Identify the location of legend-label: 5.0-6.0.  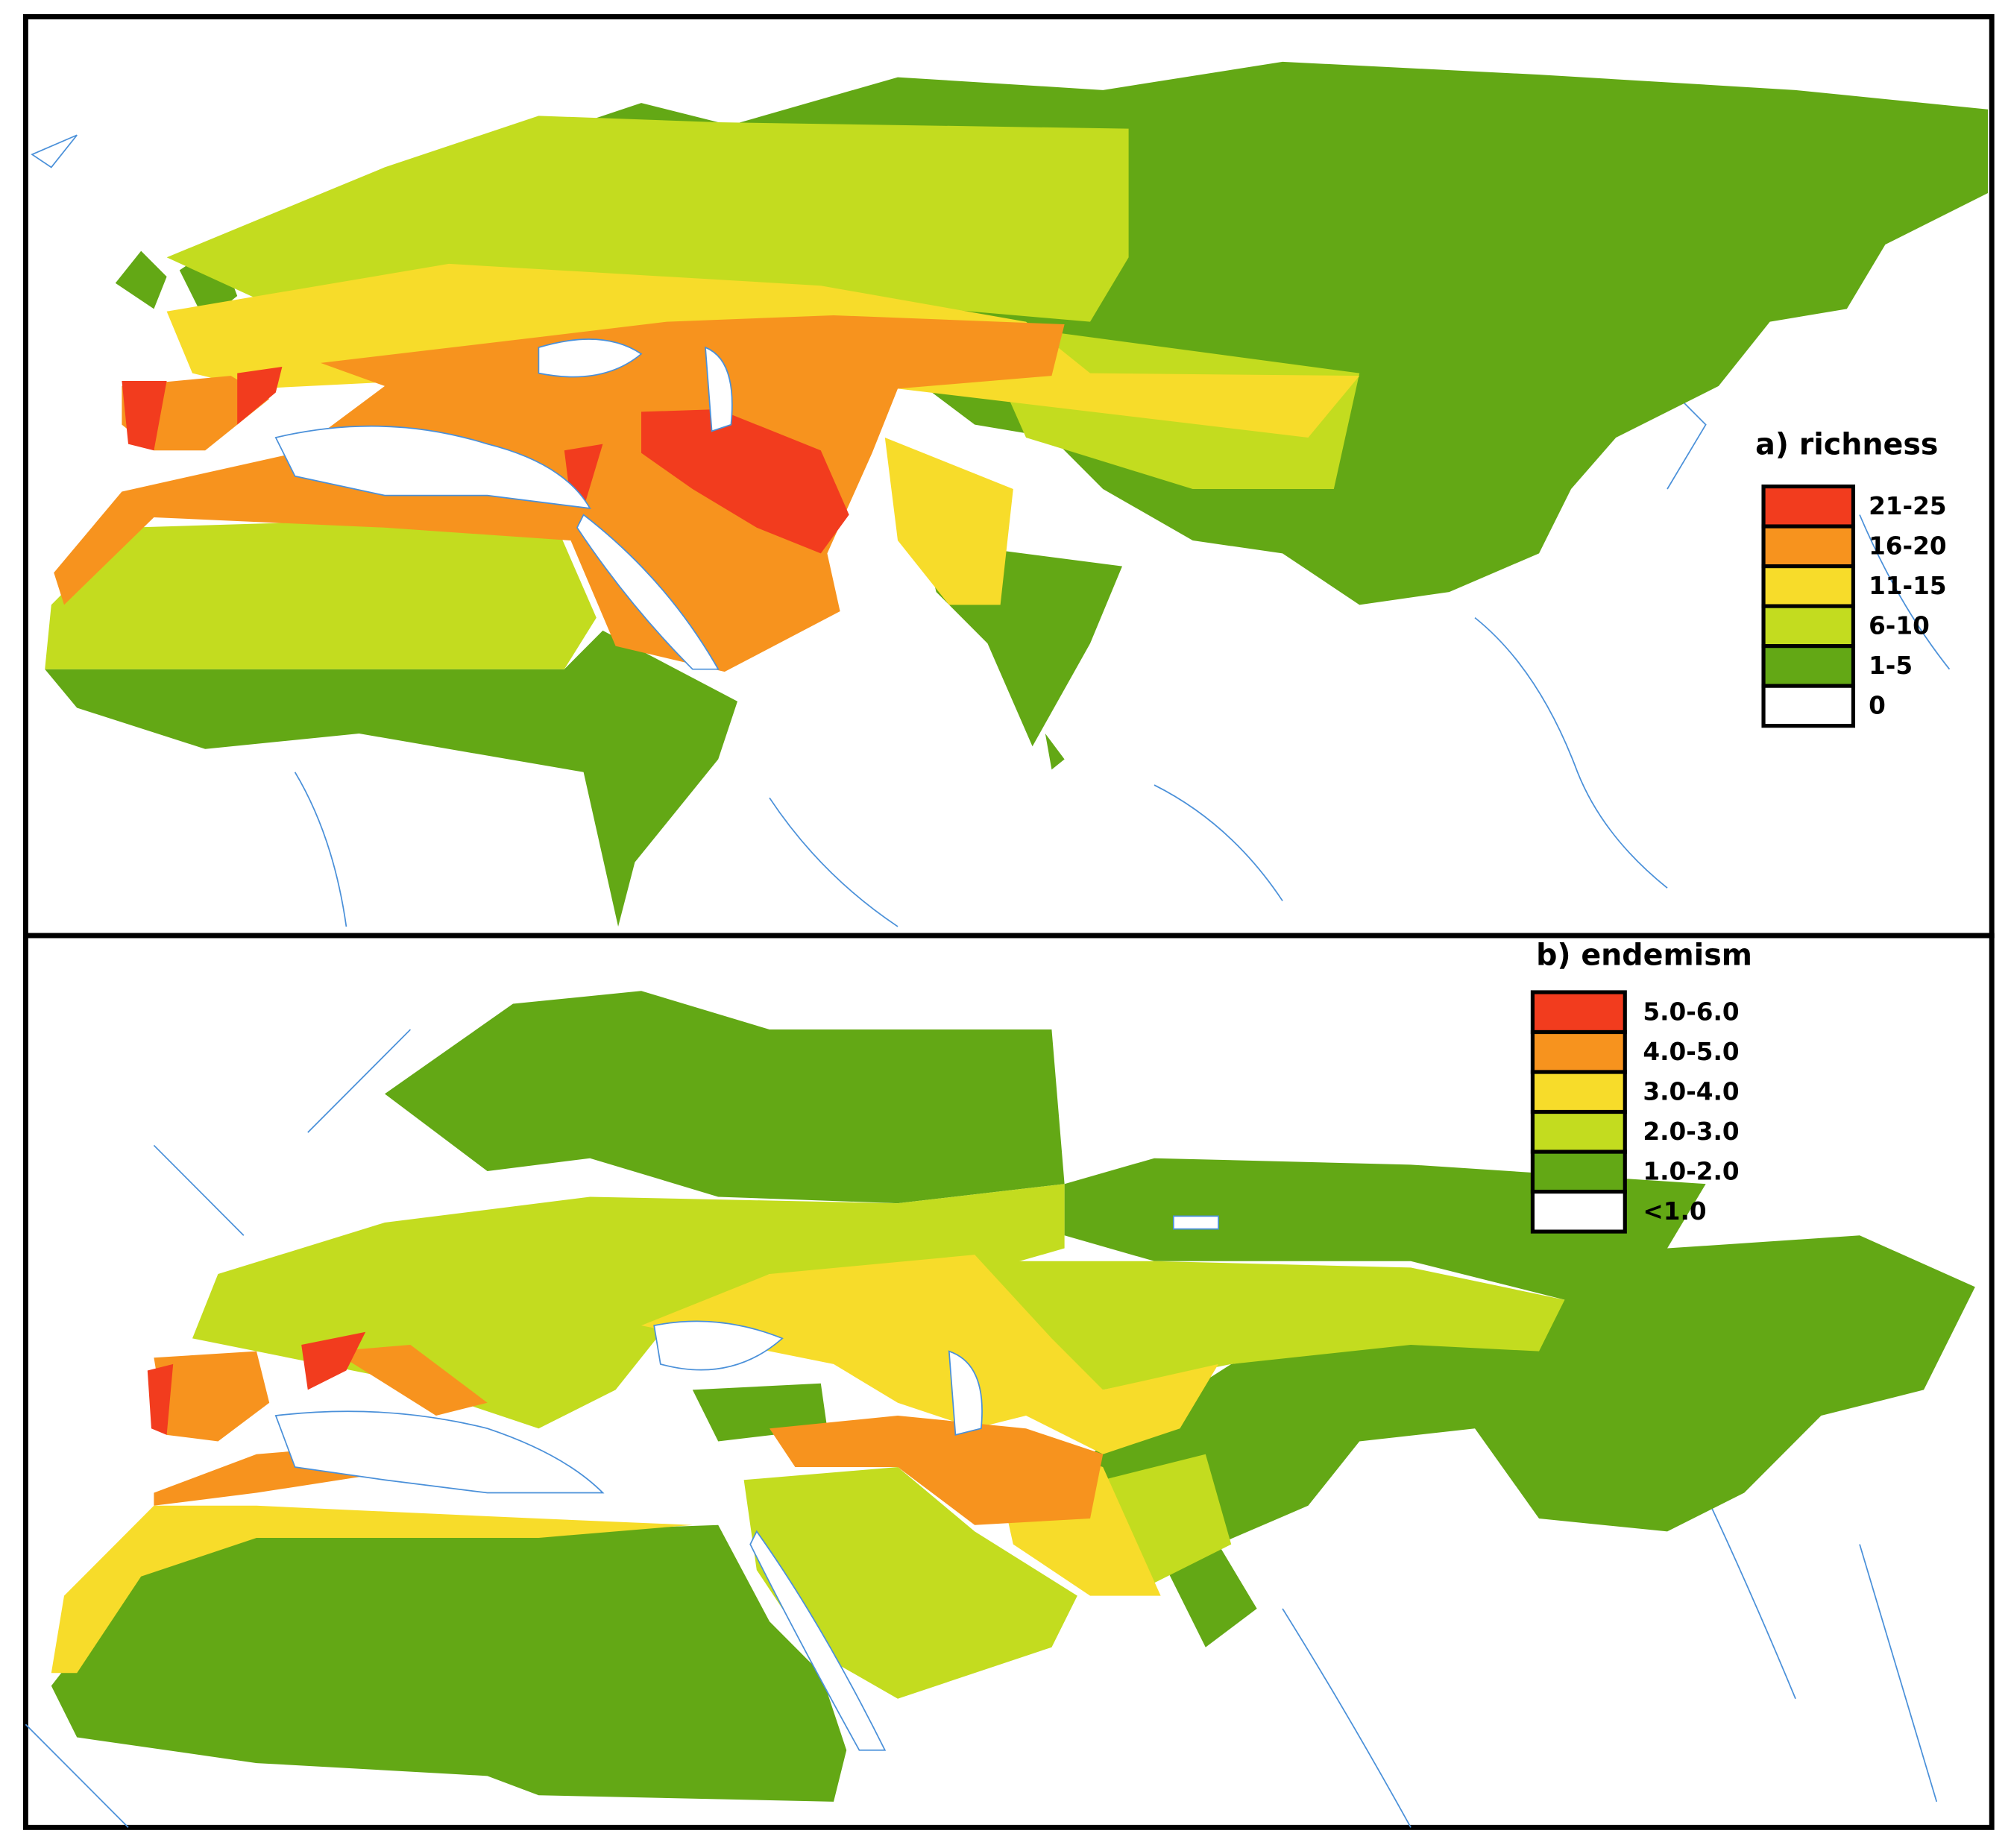
(1691, 1012).